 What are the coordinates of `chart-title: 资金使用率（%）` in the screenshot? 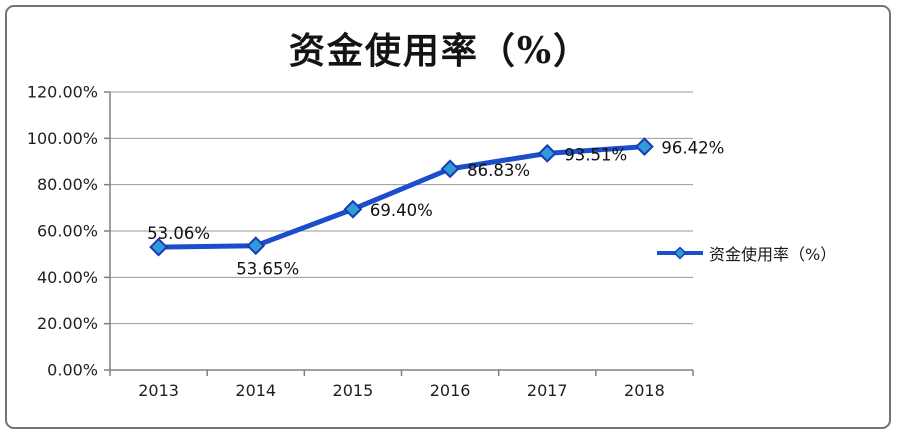 It's located at (440, 51).